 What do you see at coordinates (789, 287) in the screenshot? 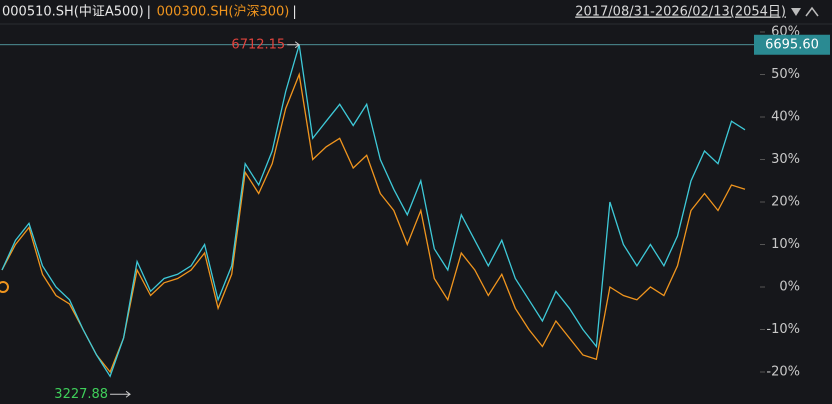
I see `y-tick-label: 0%` at bounding box center [789, 287].